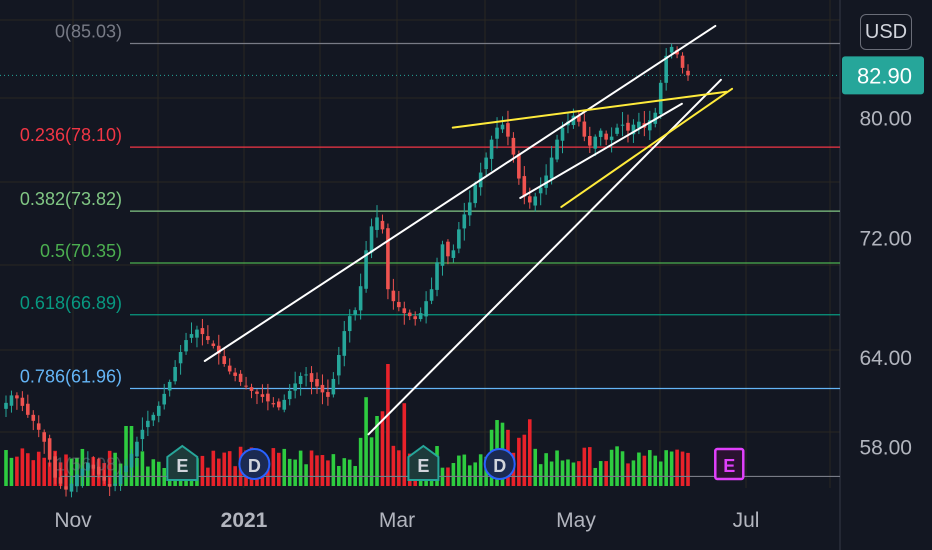 Image resolution: width=932 pixels, height=550 pixels. Describe the element at coordinates (406, 520) in the screenshot. I see `time-axis: Nov 2021 Mar May Jul` at that location.